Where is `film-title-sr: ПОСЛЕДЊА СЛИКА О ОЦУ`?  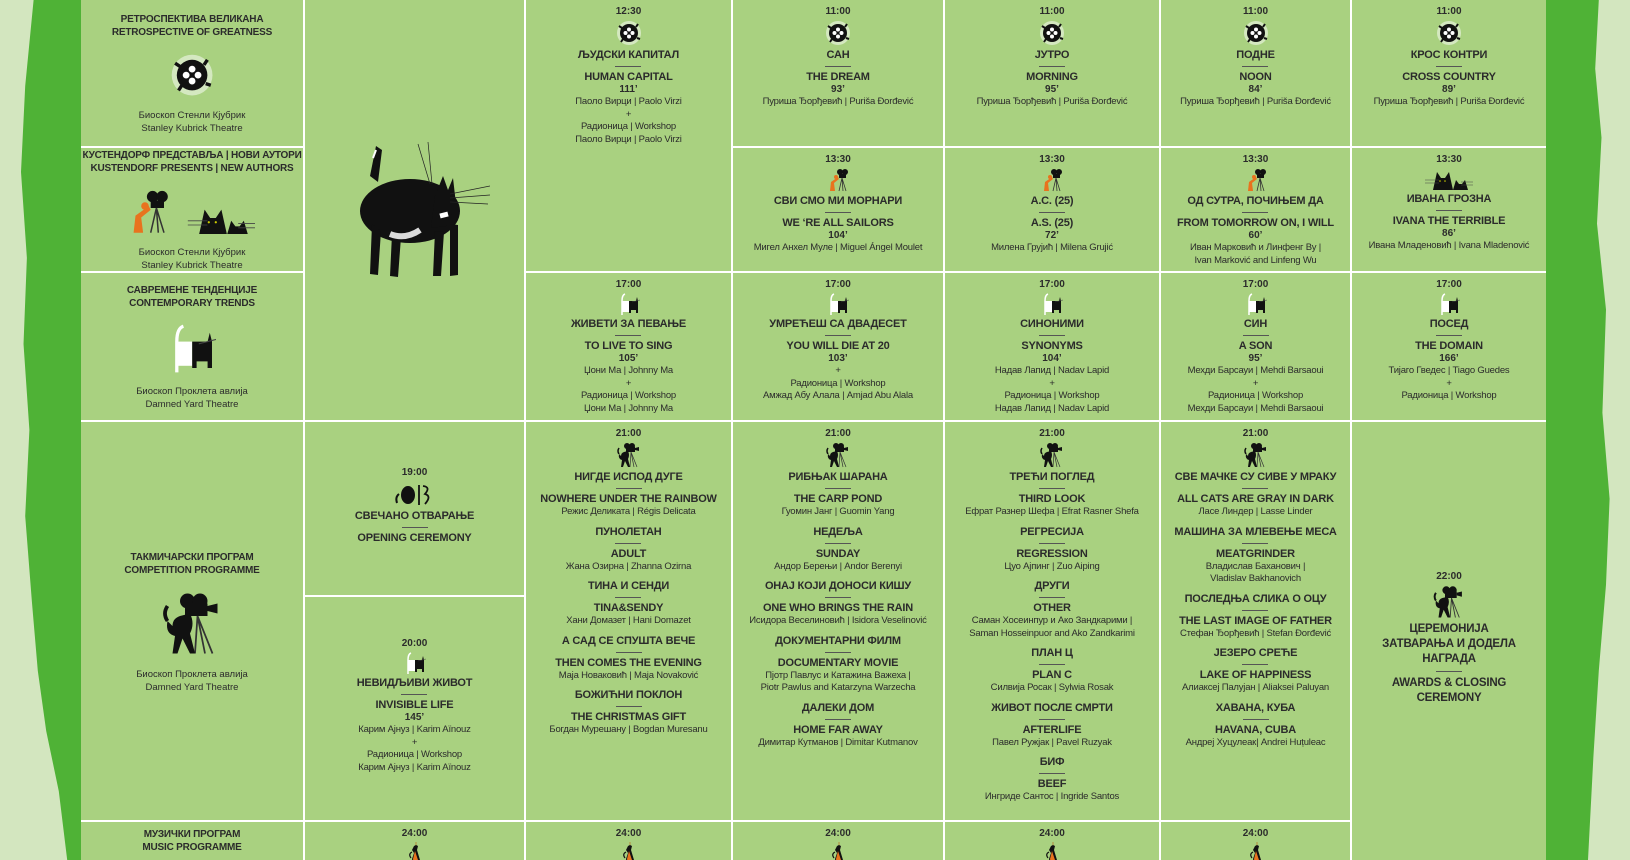
film-title-sr: ПОСЛЕДЊА СЛИКА О ОЦУ is located at coordinates (1255, 598).